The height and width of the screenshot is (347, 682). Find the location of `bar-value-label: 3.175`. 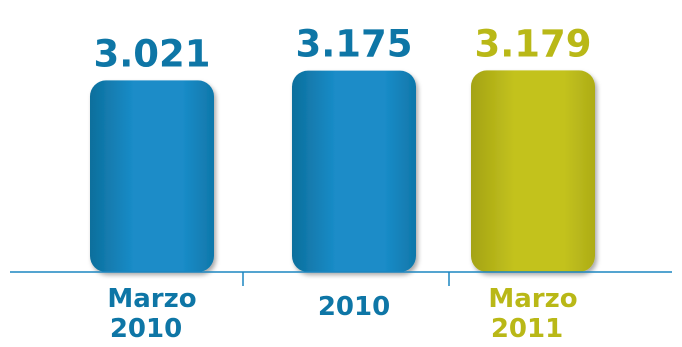

bar-value-label: 3.175 is located at coordinates (353, 44).